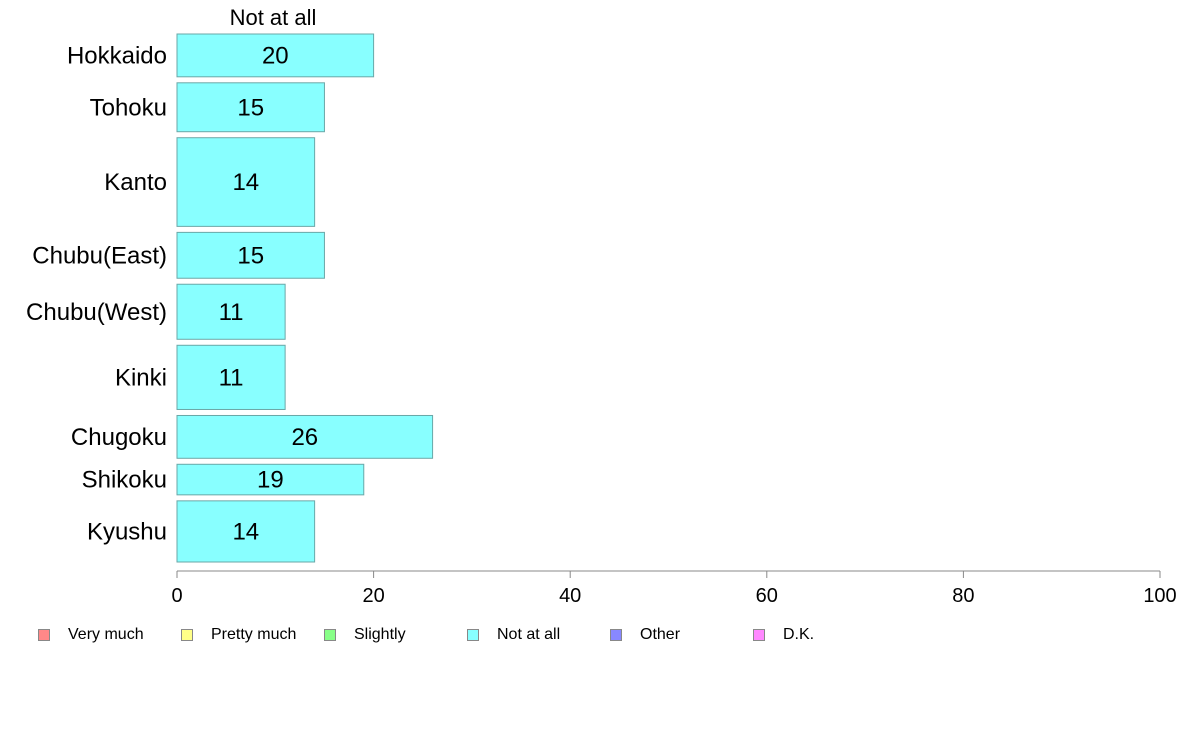 This screenshot has height=736, width=1188. What do you see at coordinates (963, 596) in the screenshot?
I see `x-tick-label: 80` at bounding box center [963, 596].